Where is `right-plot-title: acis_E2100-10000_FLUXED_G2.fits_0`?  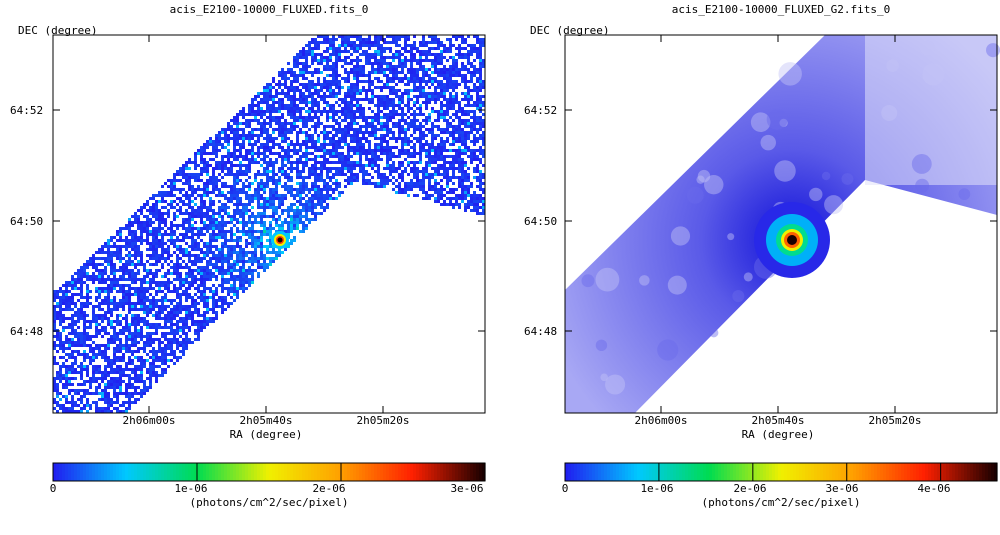 right-plot-title: acis_E2100-10000_FLUXED_G2.fits_0 is located at coordinates (781, 9).